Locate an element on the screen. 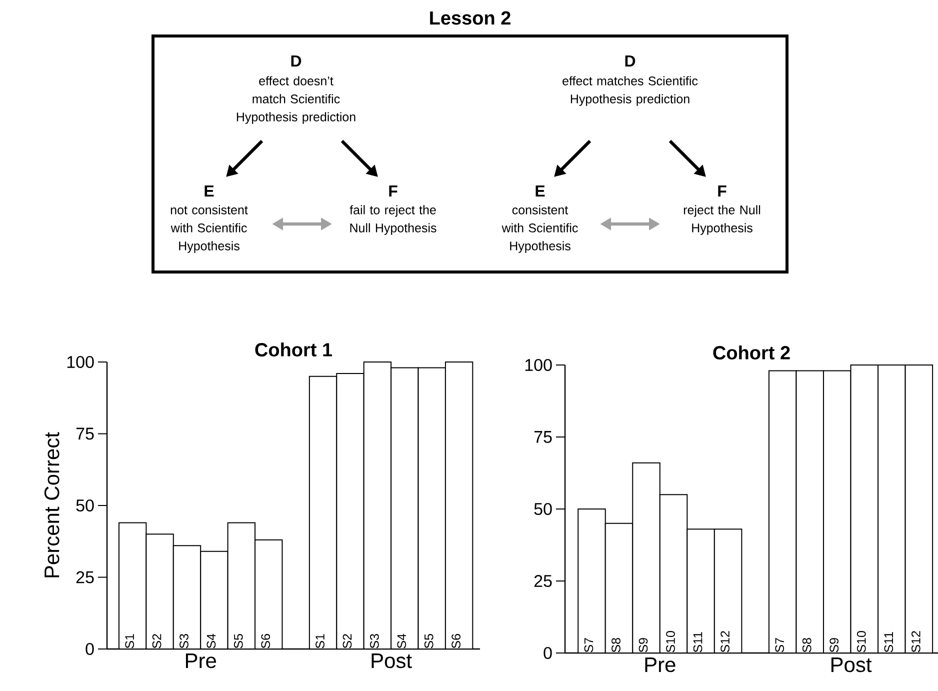 The image size is (938, 691). text: consistent with Scientific Hypothesis is located at coordinates (540, 229).